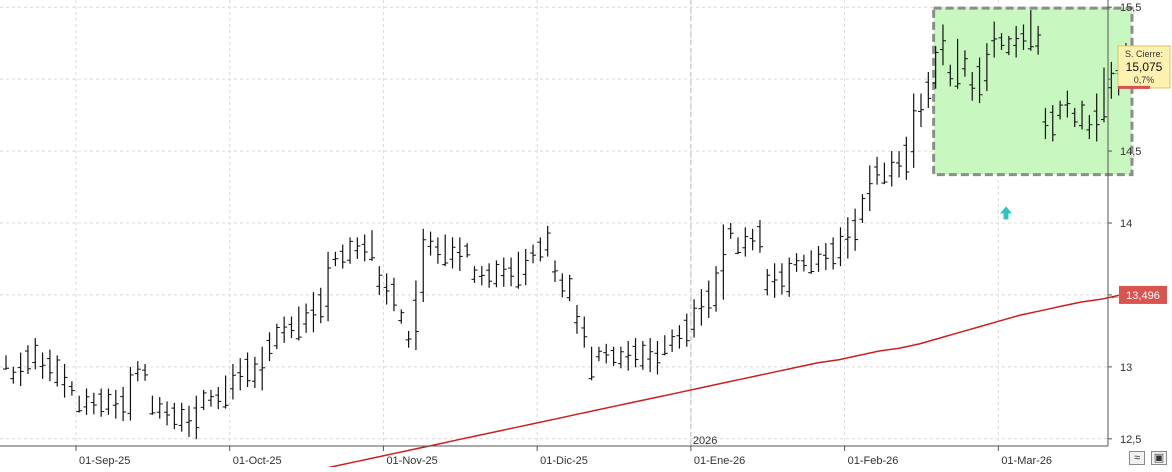  Describe the element at coordinates (1134, 87) in the screenshot. I see `last-price-underline` at that location.